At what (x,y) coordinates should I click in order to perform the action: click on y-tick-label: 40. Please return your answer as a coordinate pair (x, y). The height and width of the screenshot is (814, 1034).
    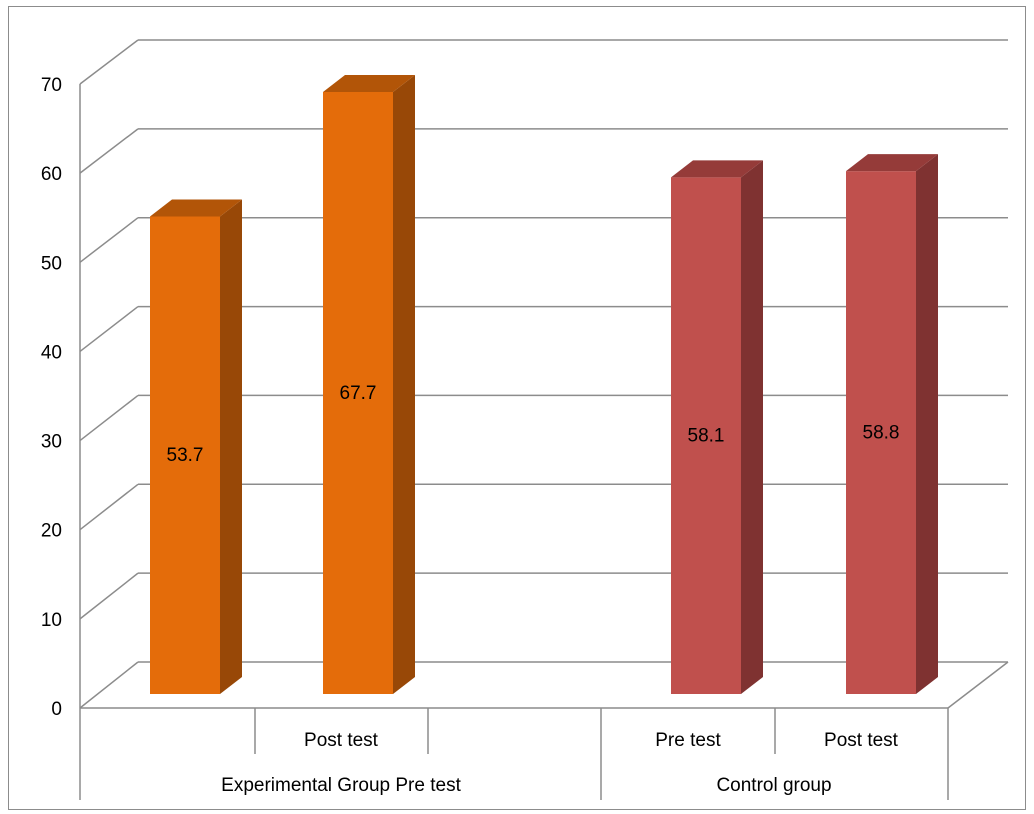
    Looking at the image, I should click on (51, 352).